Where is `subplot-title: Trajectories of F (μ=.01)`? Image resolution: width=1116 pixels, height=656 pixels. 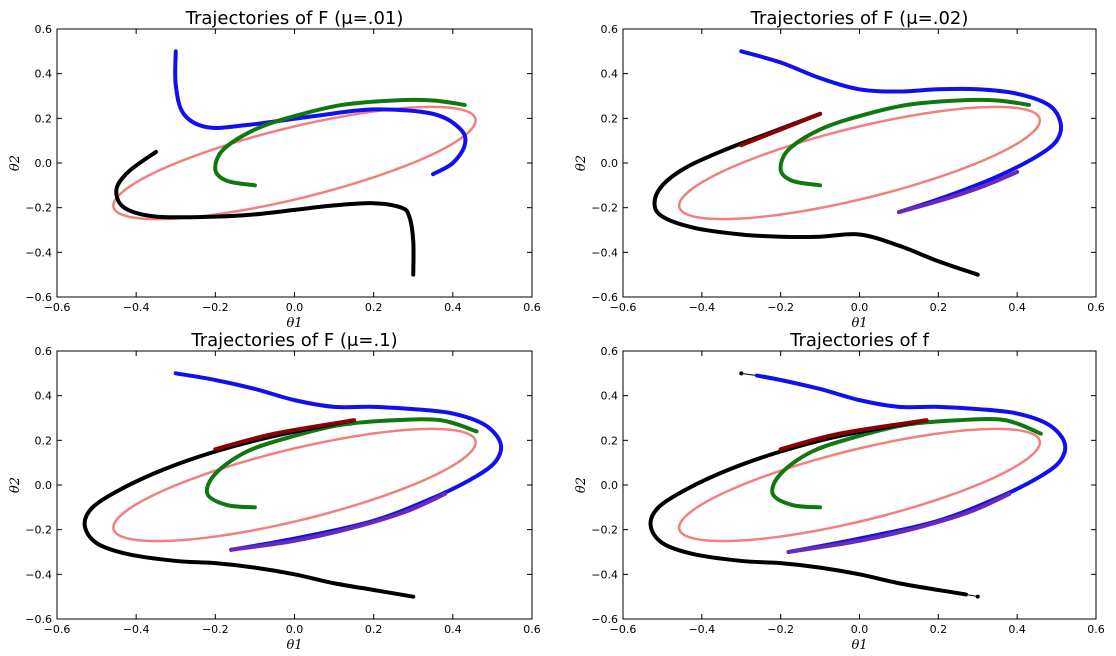
subplot-title: Trajectories of F (μ=.01) is located at coordinates (294, 18).